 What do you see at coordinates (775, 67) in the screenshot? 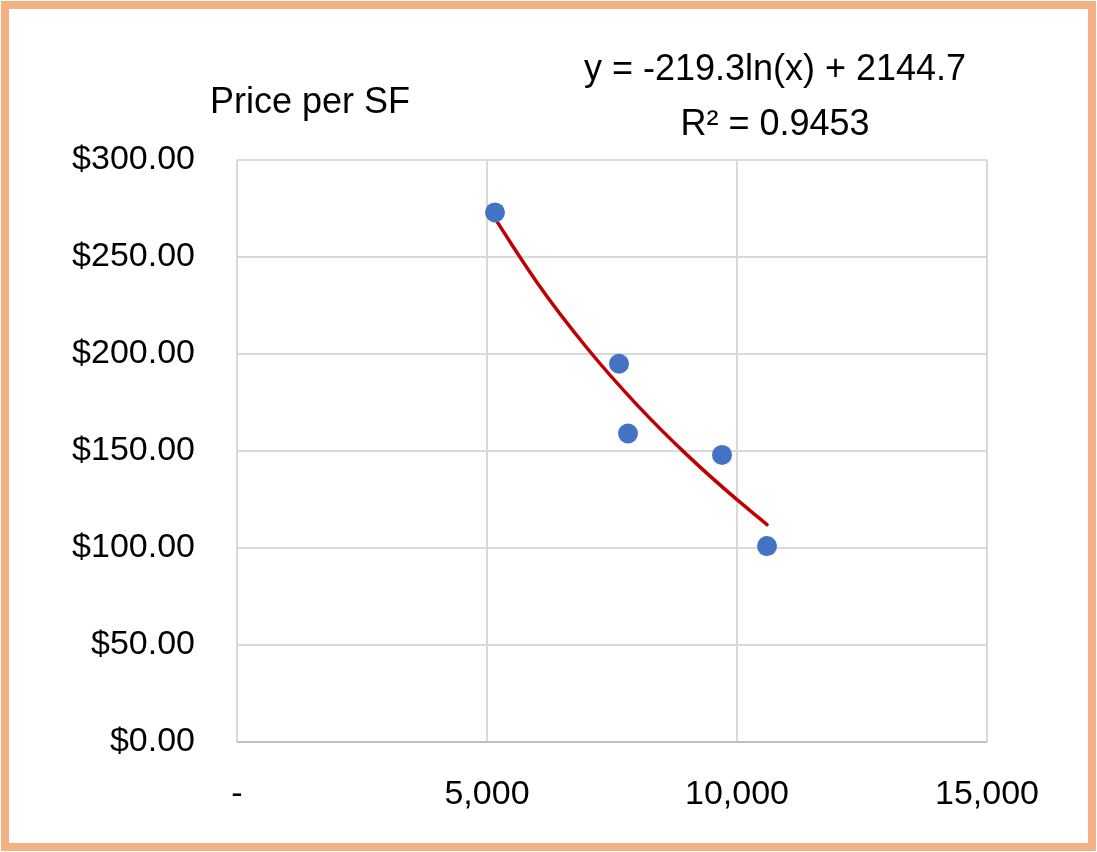
I see `text: y = -219.3ln(x) + 2144.7` at bounding box center [775, 67].